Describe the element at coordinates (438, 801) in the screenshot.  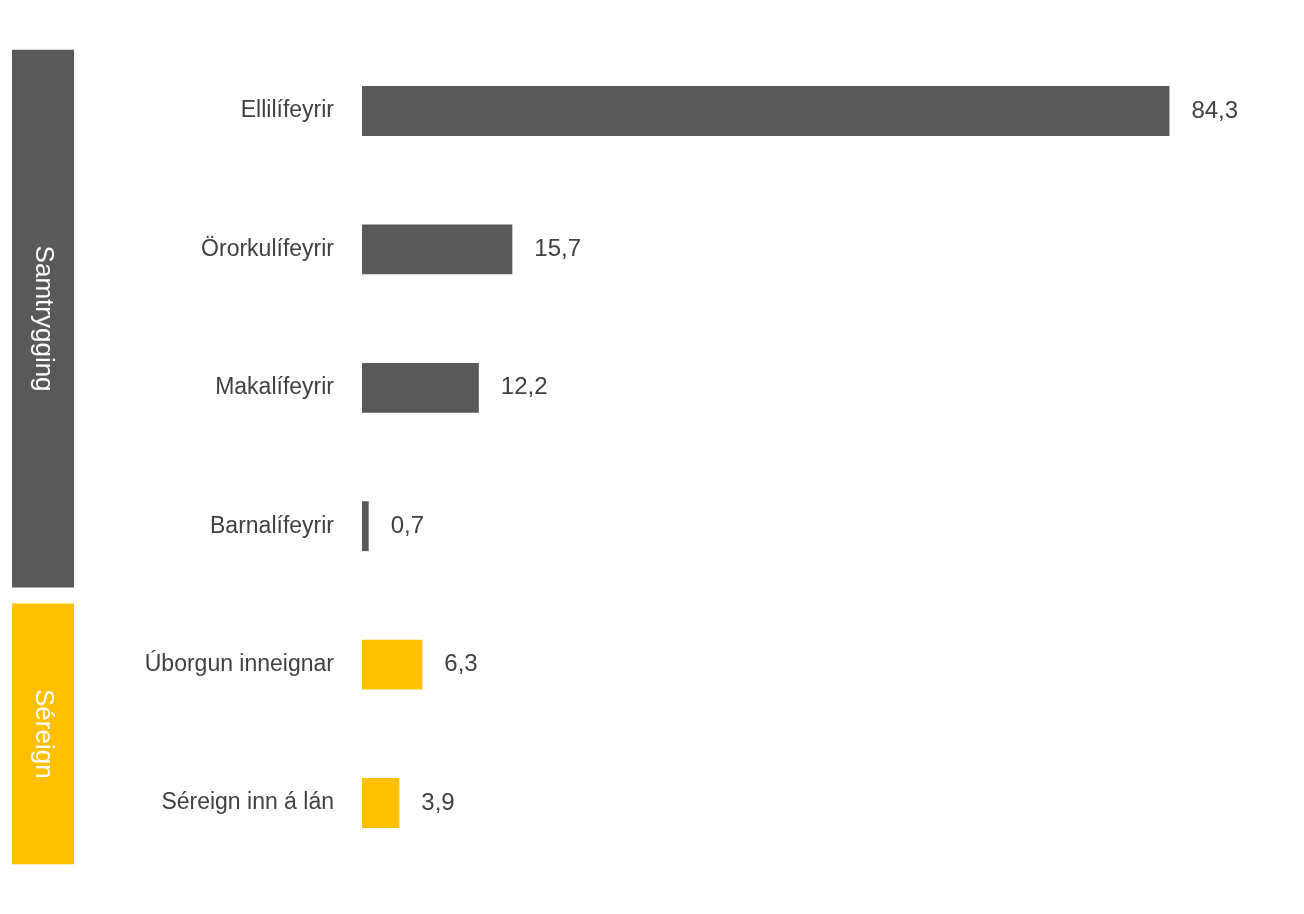
I see `data-label: 3,9` at that location.